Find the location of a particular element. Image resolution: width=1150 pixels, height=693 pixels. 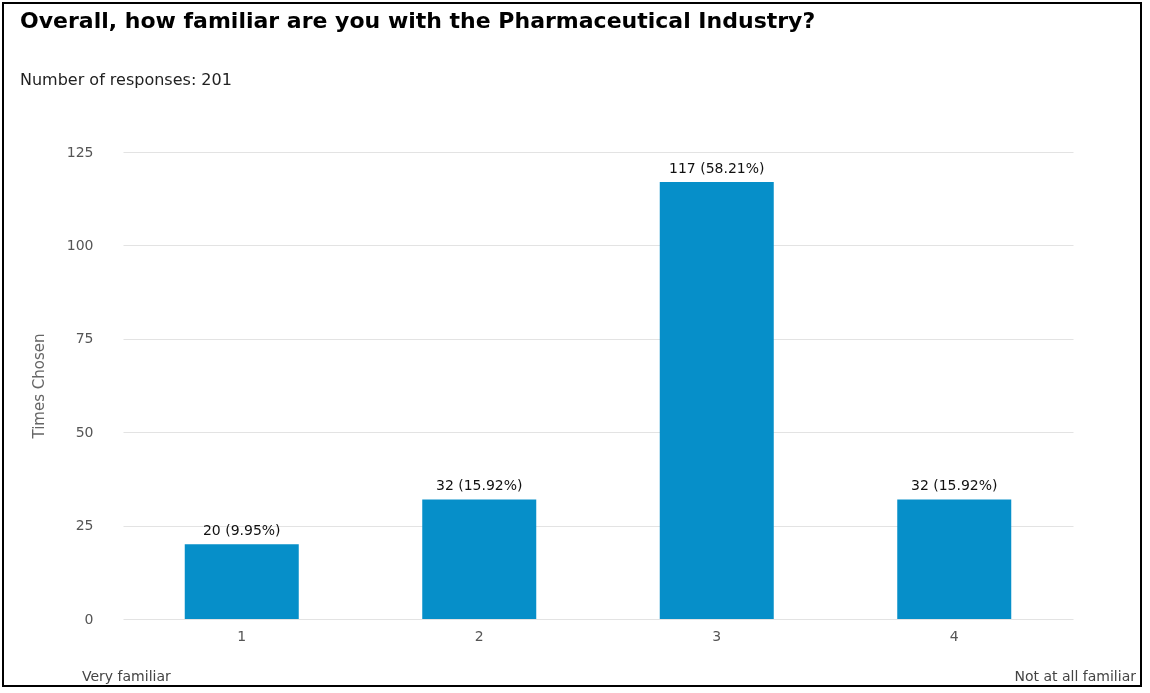

chart-subtitle: Number of responses: 201 is located at coordinates (126, 79).